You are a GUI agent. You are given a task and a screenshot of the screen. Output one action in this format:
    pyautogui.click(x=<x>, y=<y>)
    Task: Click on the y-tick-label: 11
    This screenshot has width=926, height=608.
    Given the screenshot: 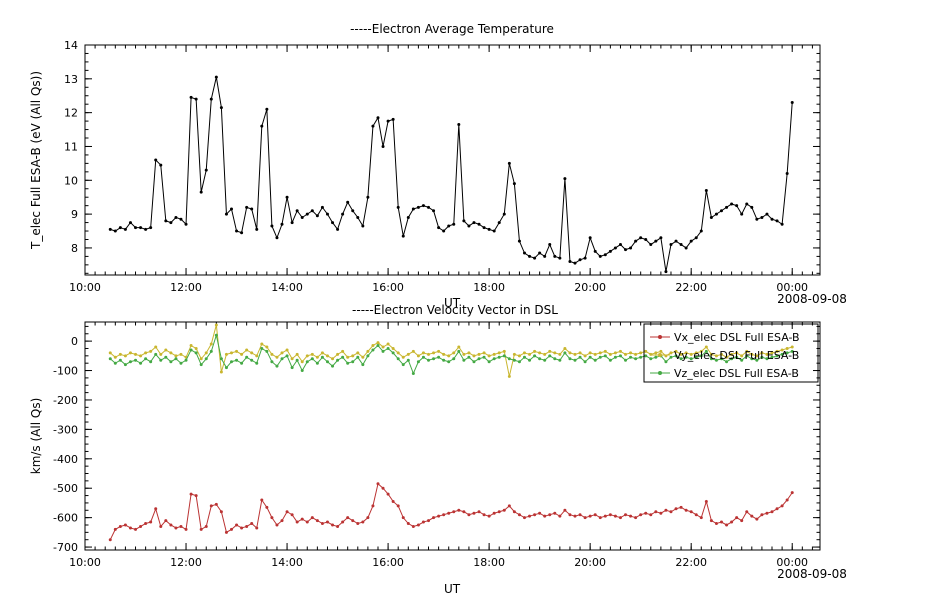 What is the action you would take?
    pyautogui.click(x=71, y=146)
    